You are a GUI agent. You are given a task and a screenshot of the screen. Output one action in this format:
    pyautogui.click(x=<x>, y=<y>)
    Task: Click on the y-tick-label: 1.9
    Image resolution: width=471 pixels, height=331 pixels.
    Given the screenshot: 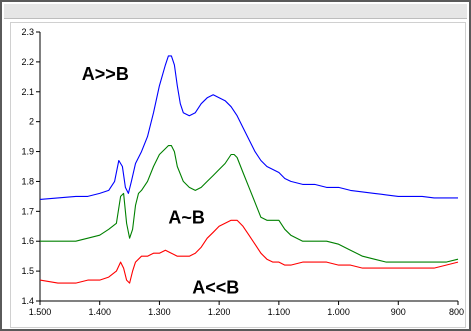 What is the action you would take?
    pyautogui.click(x=27, y=152)
    